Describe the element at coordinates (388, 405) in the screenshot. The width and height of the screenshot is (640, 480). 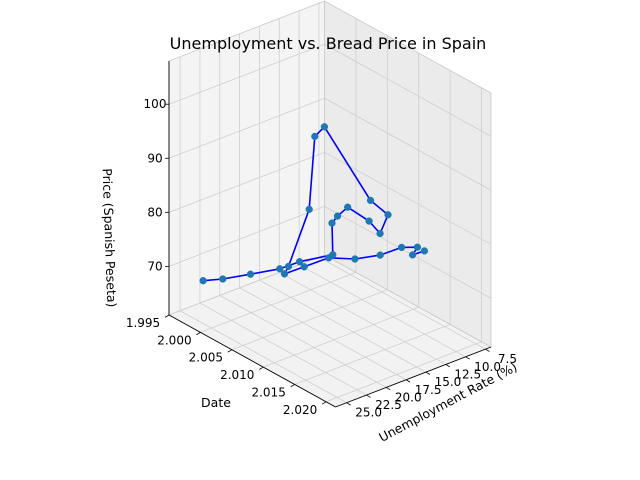
I see `x-tick-label: 22.5` at that location.